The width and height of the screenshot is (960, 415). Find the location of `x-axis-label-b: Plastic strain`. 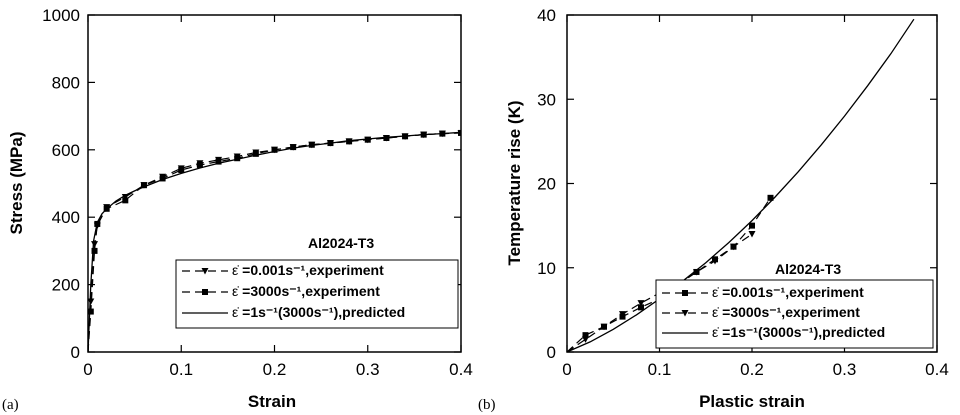

x-axis-label-b: Plastic strain is located at coordinates (752, 401).